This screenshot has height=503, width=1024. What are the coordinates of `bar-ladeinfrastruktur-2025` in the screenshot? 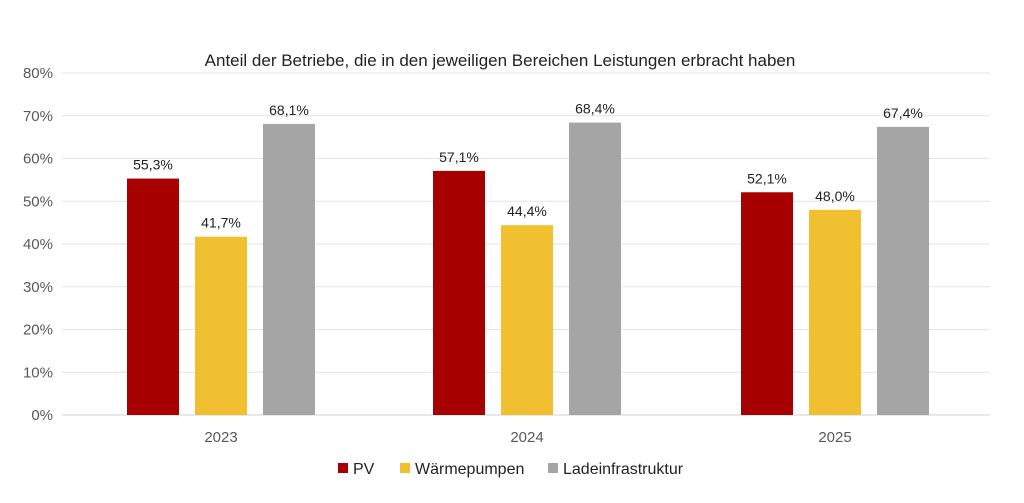 It's located at (903, 271).